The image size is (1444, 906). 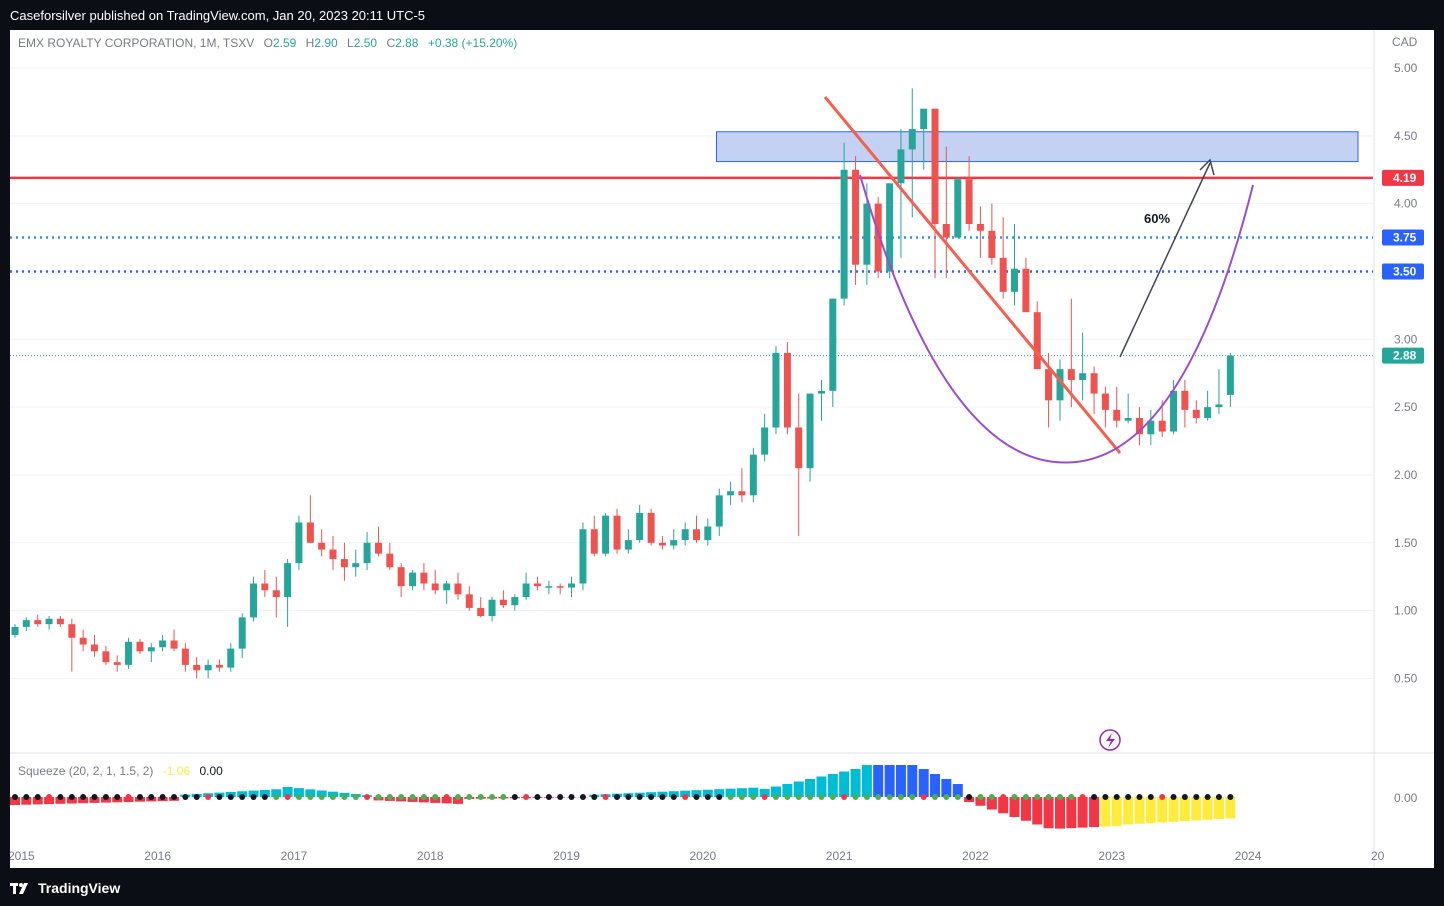 What do you see at coordinates (19, 888) in the screenshot?
I see `tradingview-logo-icon` at bounding box center [19, 888].